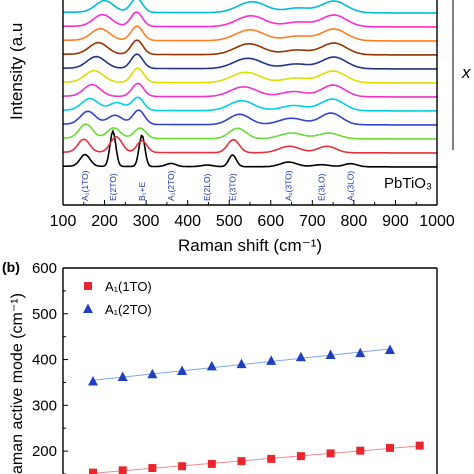 The image size is (474, 474). What do you see at coordinates (104, 221) in the screenshot?
I see `x-tick-label: 200` at bounding box center [104, 221].